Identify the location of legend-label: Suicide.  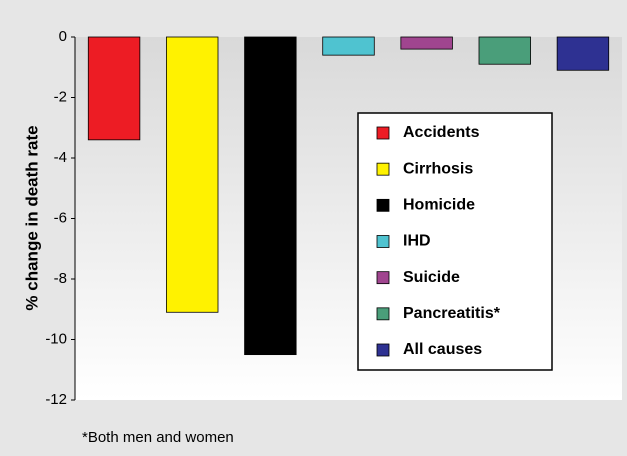
(431, 277).